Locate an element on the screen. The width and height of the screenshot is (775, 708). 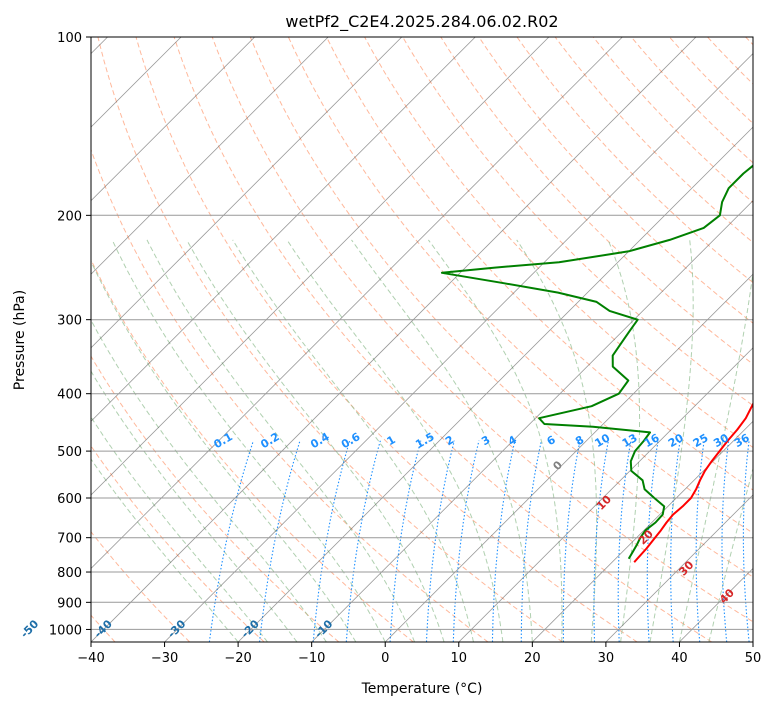
y-axis-title: Pressure (hPa) is located at coordinates (20, 340).